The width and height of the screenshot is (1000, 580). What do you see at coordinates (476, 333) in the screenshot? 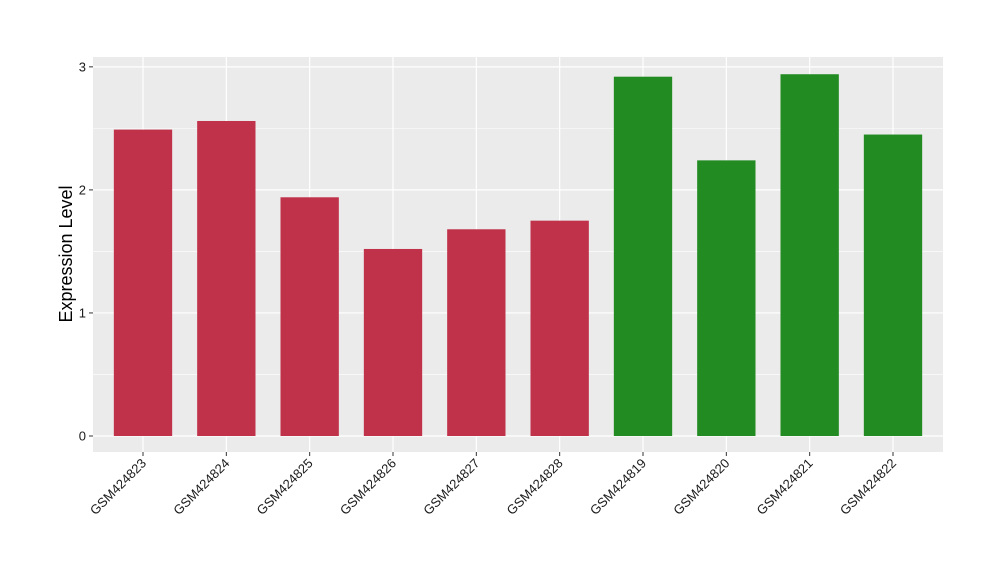
I see `bar-GSM424827` at bounding box center [476, 333].